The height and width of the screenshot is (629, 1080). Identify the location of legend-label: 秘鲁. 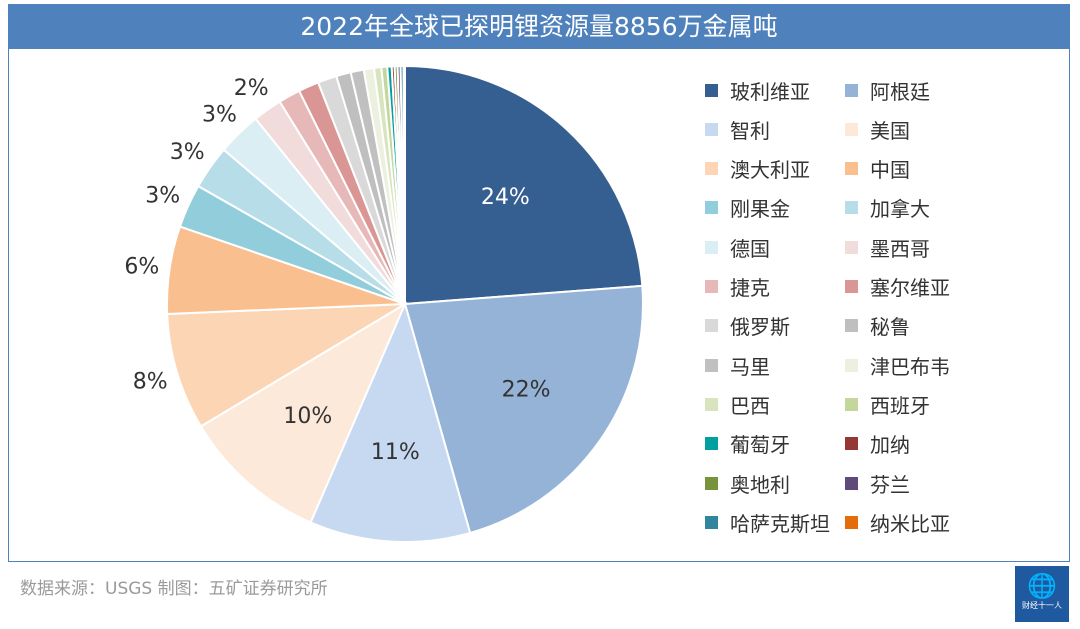
(890, 327).